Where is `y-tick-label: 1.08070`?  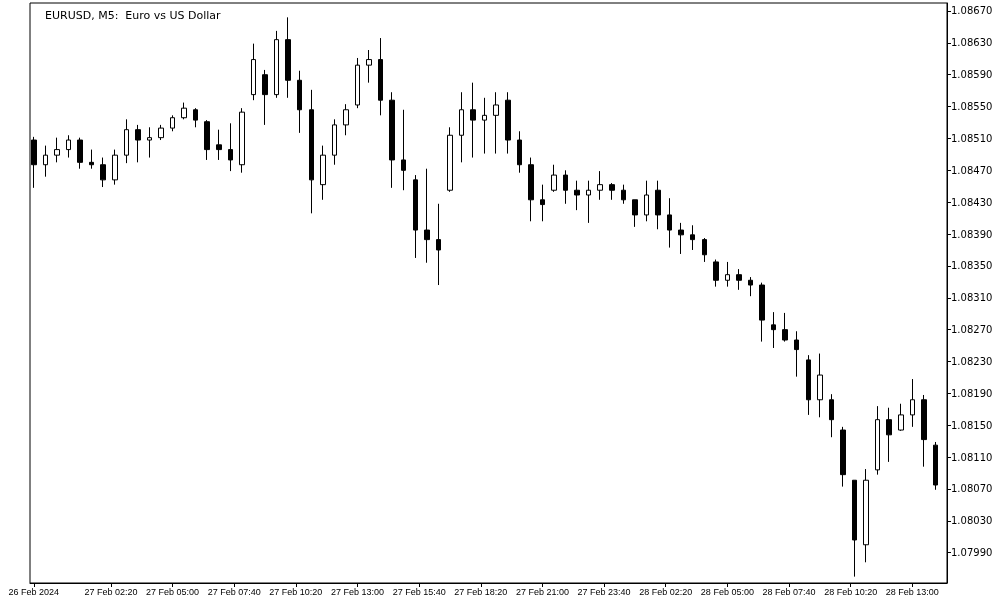 y-tick-label: 1.08070 is located at coordinates (972, 489).